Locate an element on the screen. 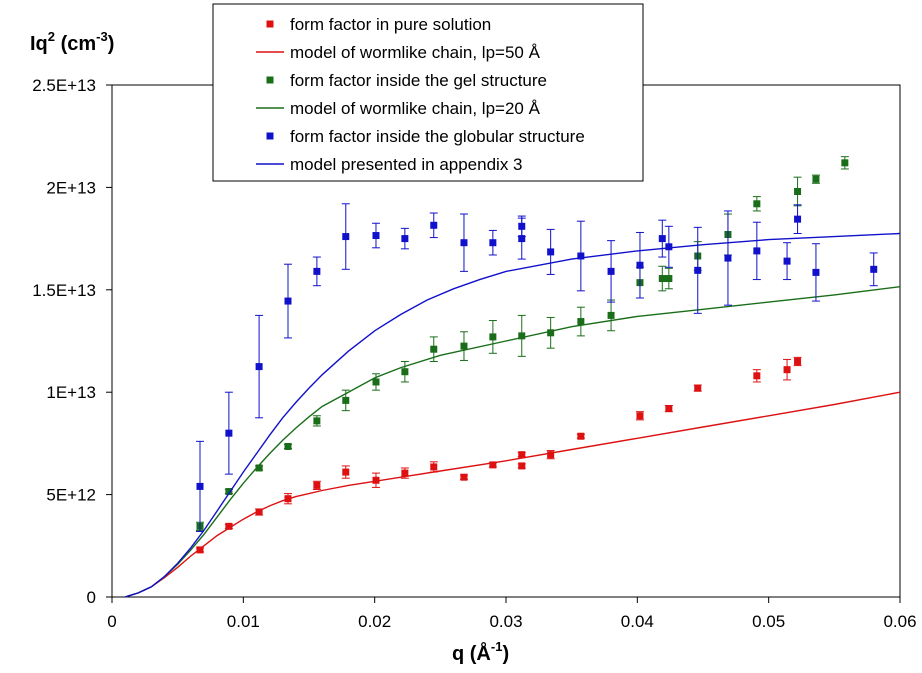 The height and width of the screenshot is (673, 922). y-tick-label: 2.5E+13 is located at coordinates (64, 85).